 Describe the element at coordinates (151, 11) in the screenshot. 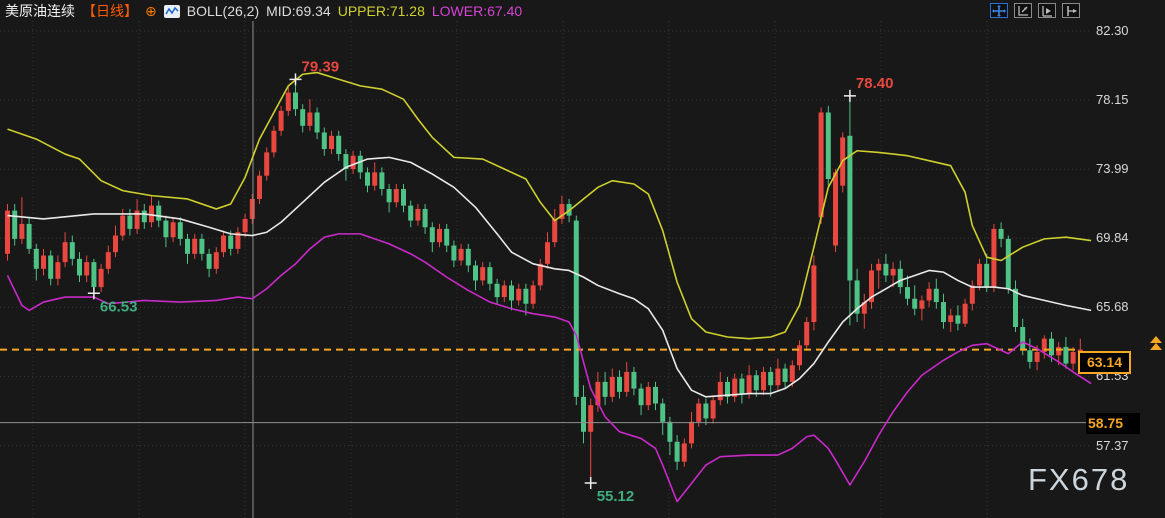

I see `add-indicator-icon: ⊕` at that location.